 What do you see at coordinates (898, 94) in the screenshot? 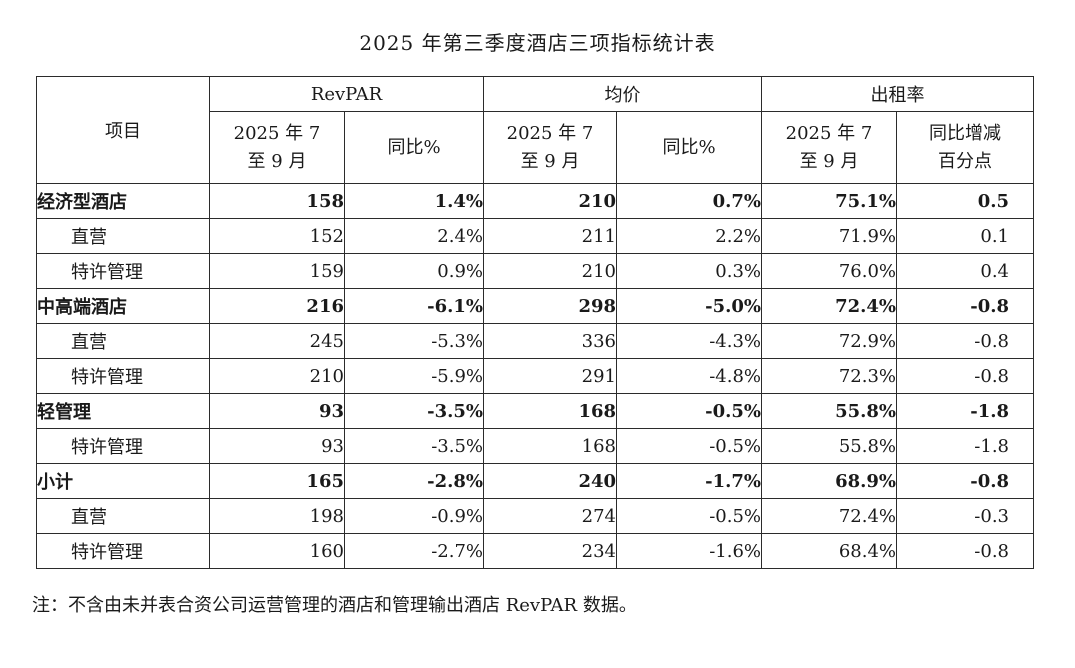
I see `occupancy-group-header: 出租率` at bounding box center [898, 94].